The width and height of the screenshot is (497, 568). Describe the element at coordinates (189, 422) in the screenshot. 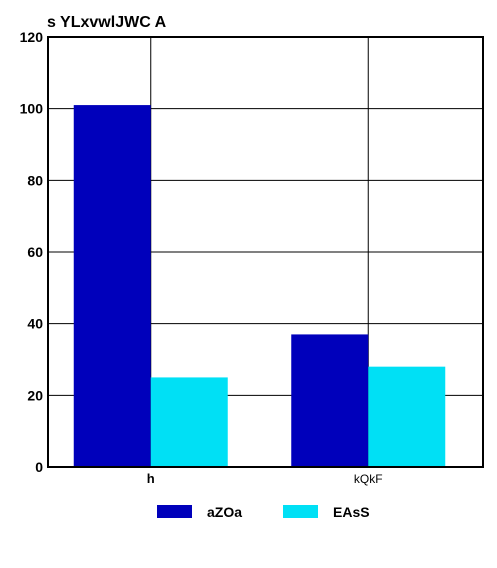

I see `bar-EAsS-h` at that location.